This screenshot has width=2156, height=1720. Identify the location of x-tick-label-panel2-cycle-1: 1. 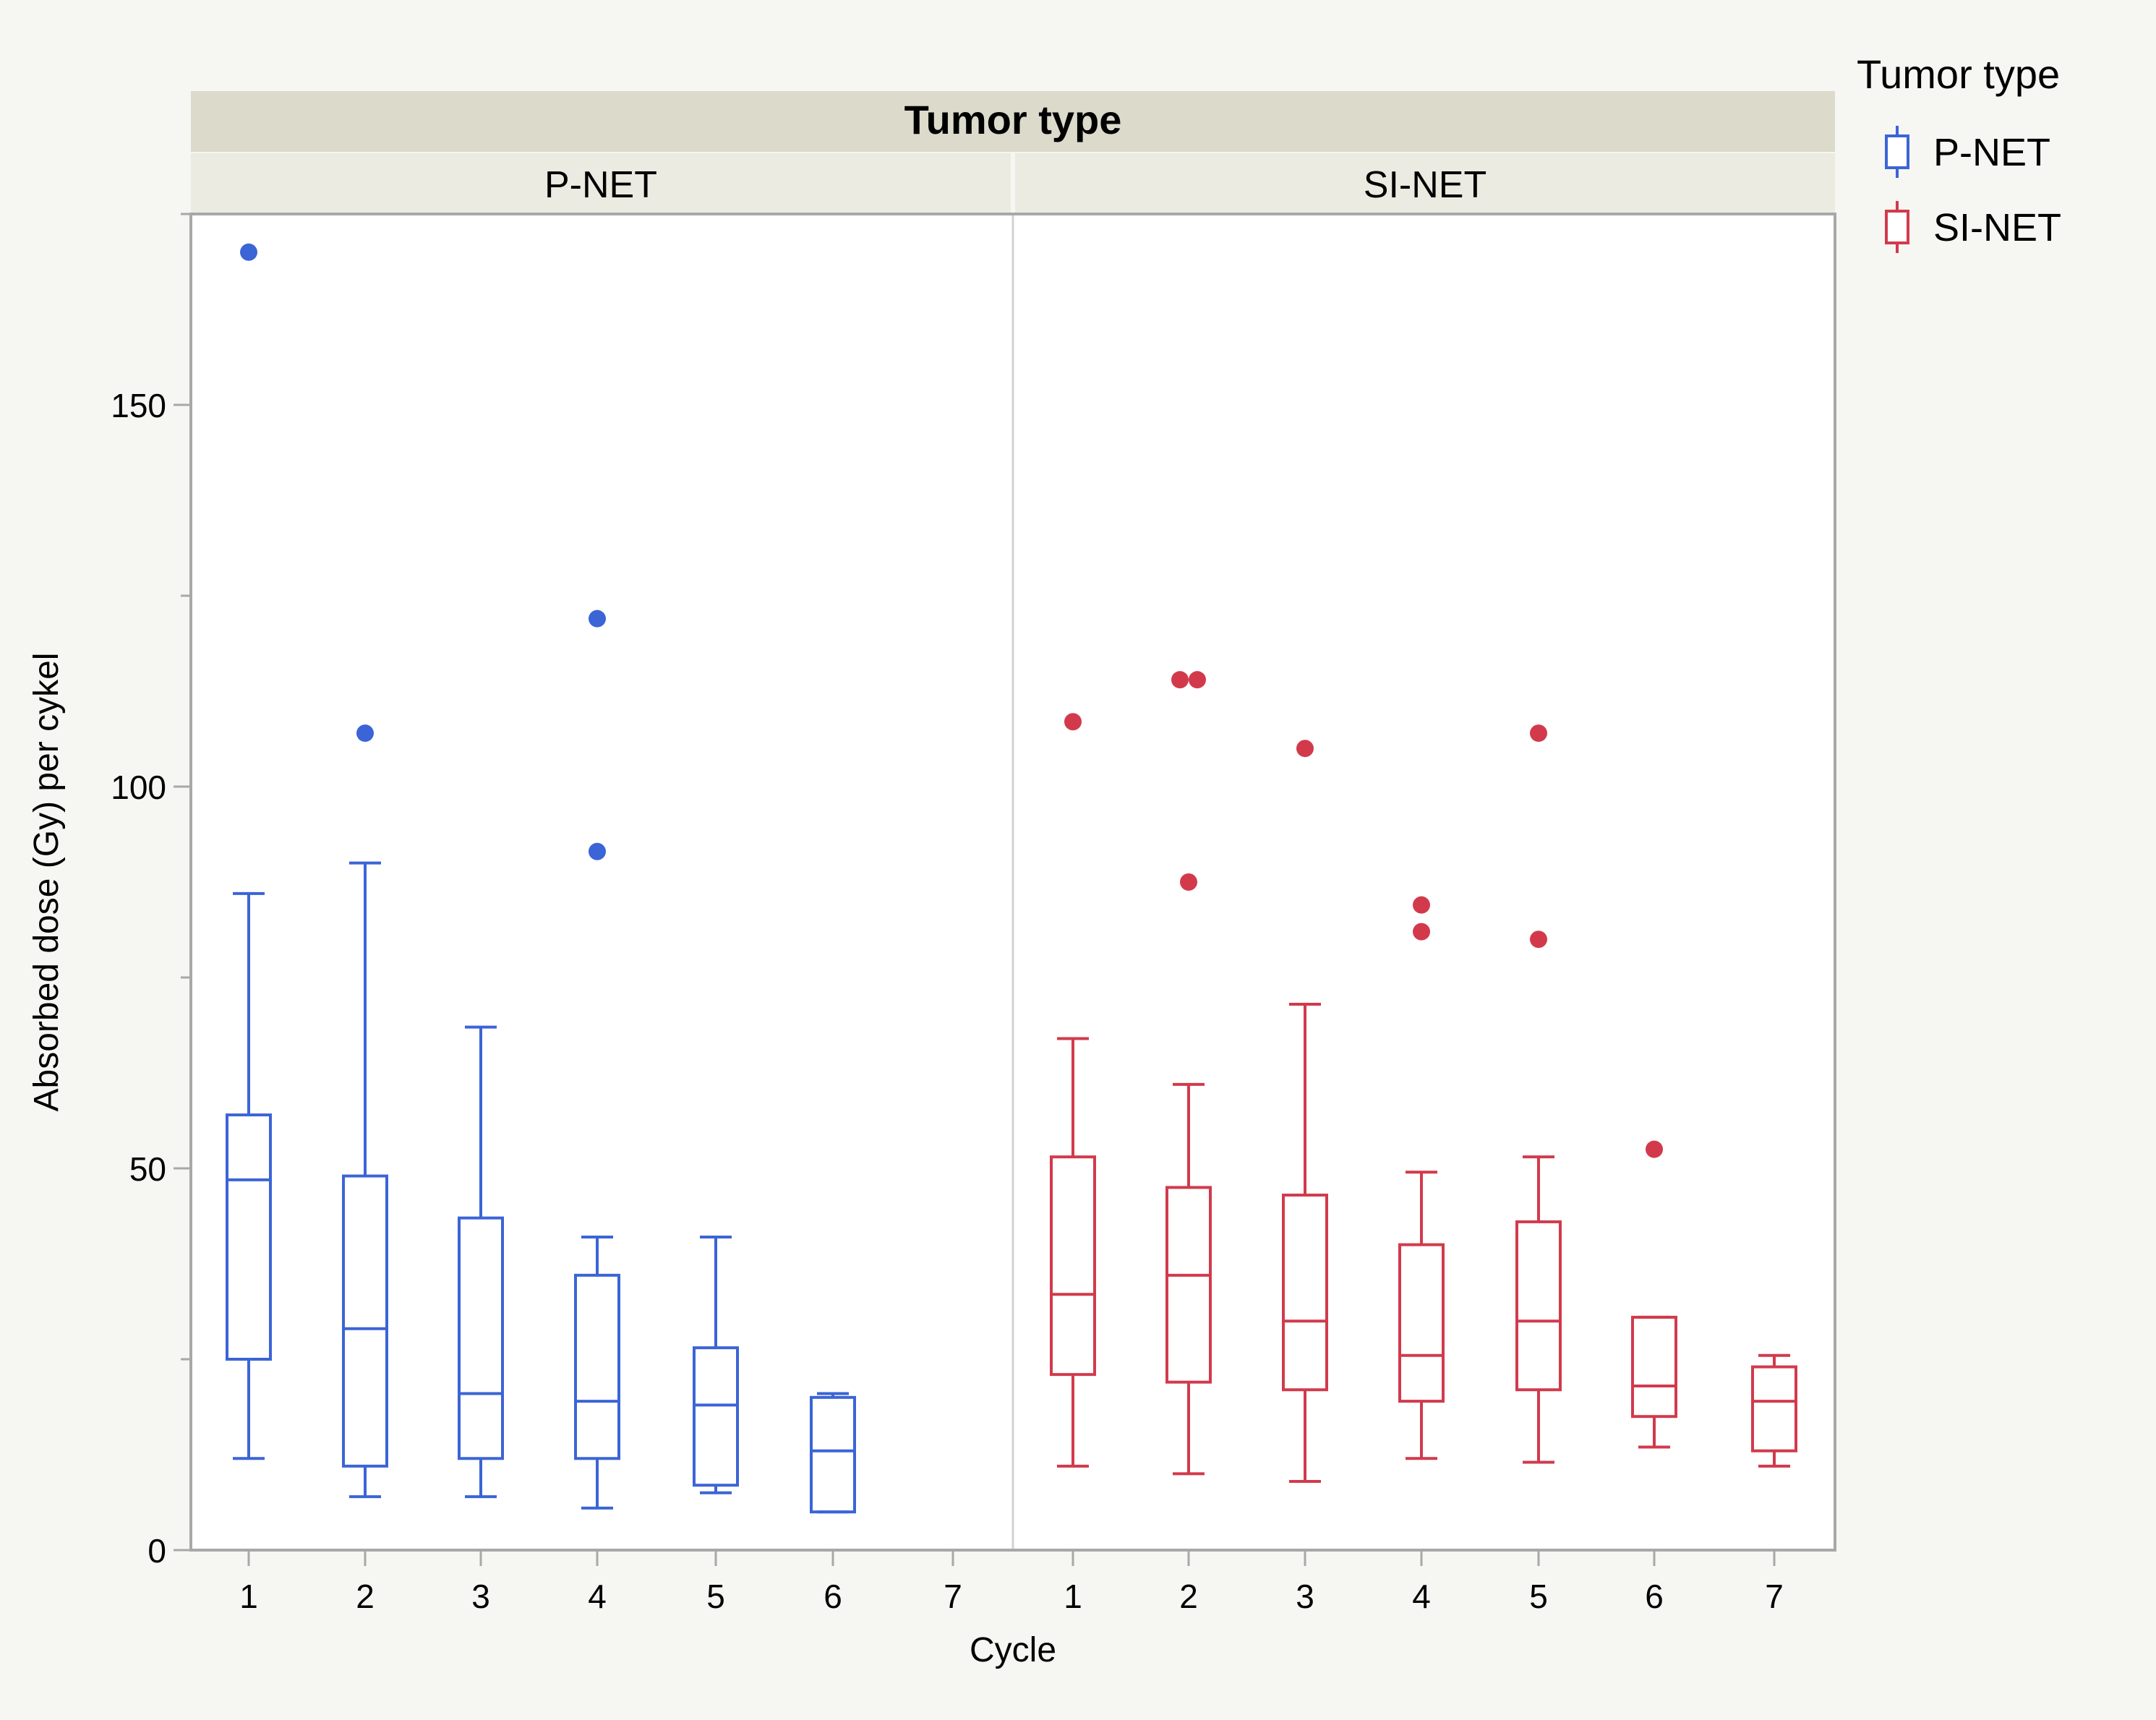
(1073, 1596).